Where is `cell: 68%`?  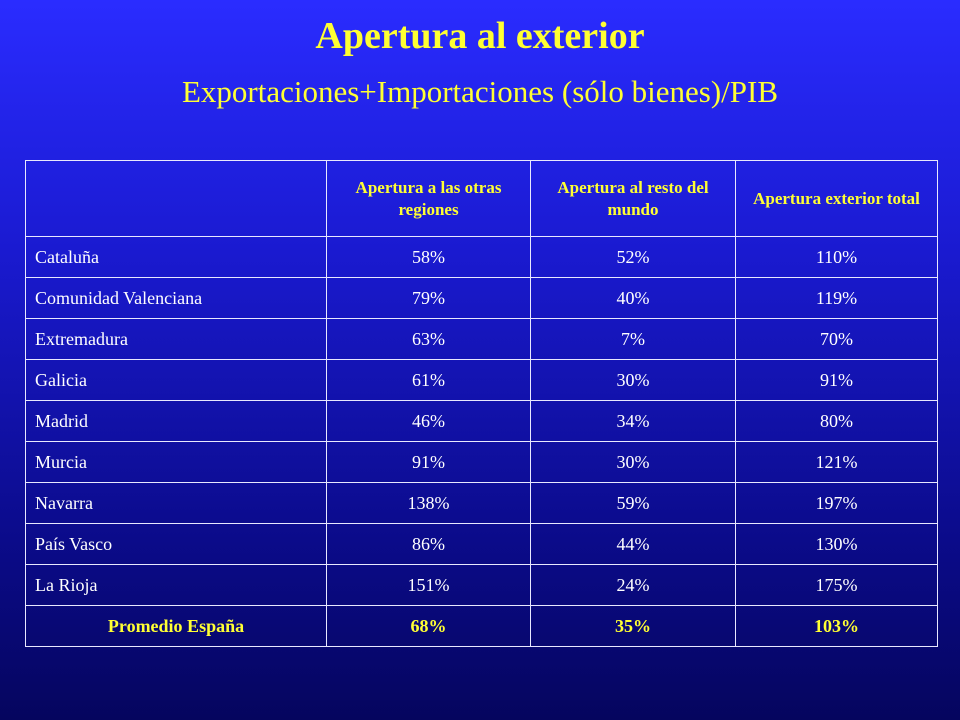 cell: 68% is located at coordinates (428, 626).